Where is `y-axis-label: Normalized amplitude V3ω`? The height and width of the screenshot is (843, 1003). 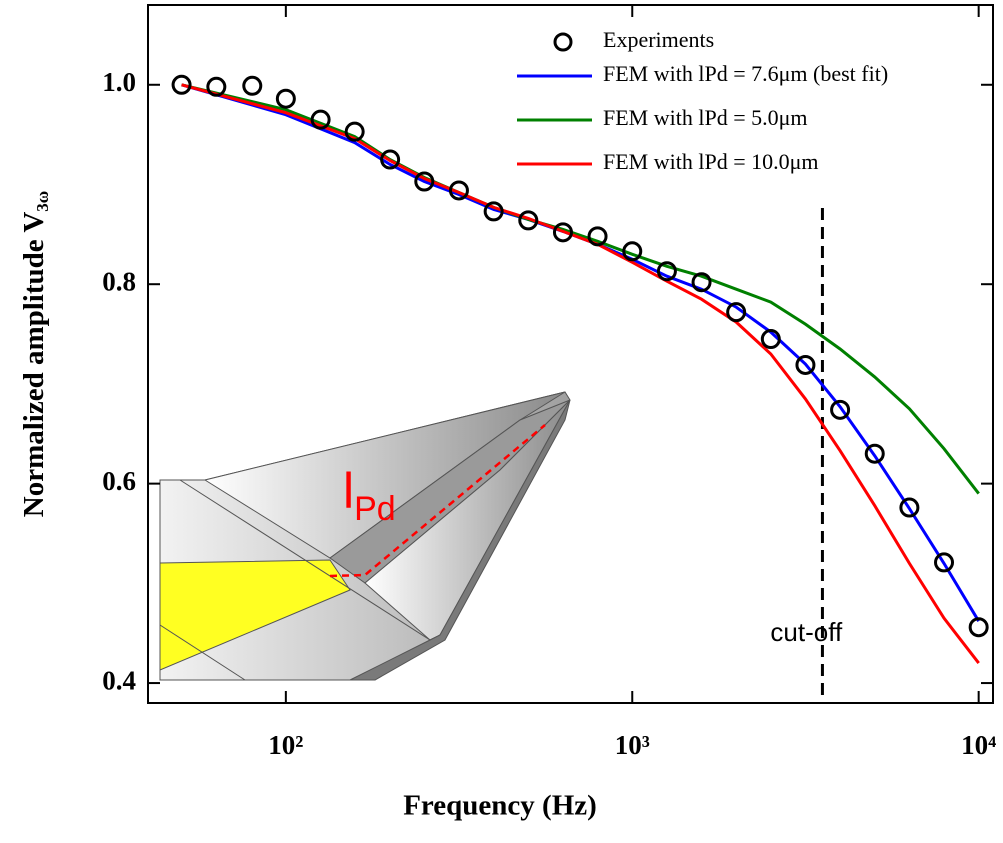
y-axis-label: Normalized amplitude V3ω is located at coordinates (35, 354).